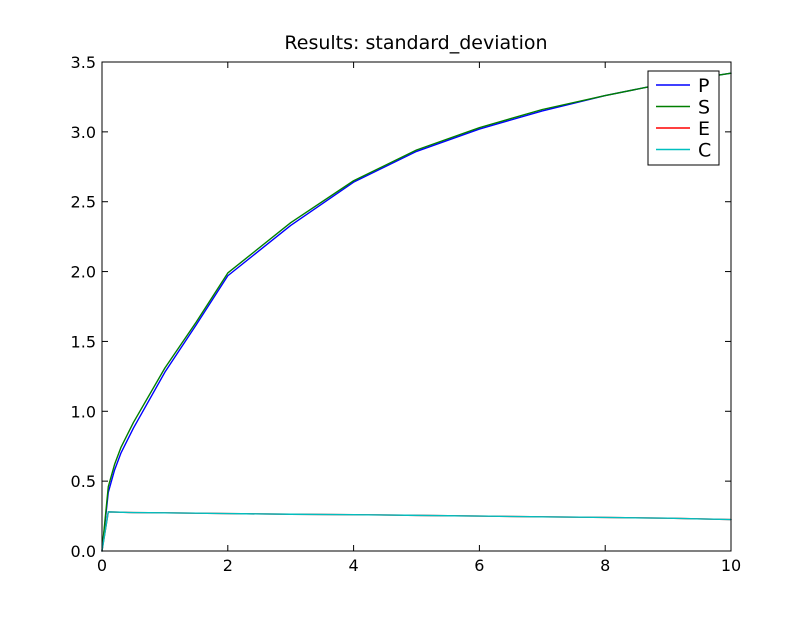  Describe the element at coordinates (731, 565) in the screenshot. I see `x-tick-label: 10` at that location.